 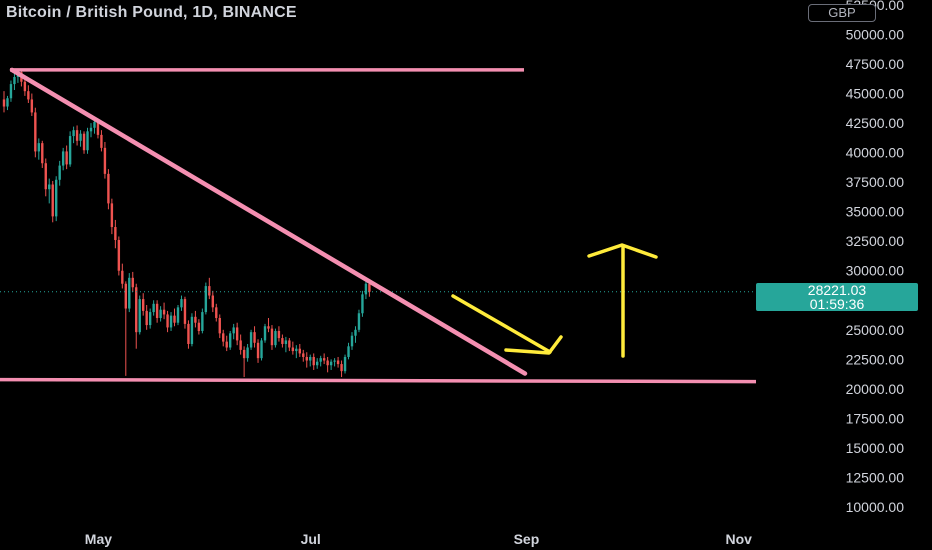 What do you see at coordinates (507, 324) in the screenshot?
I see `arrow-down-annotation` at bounding box center [507, 324].